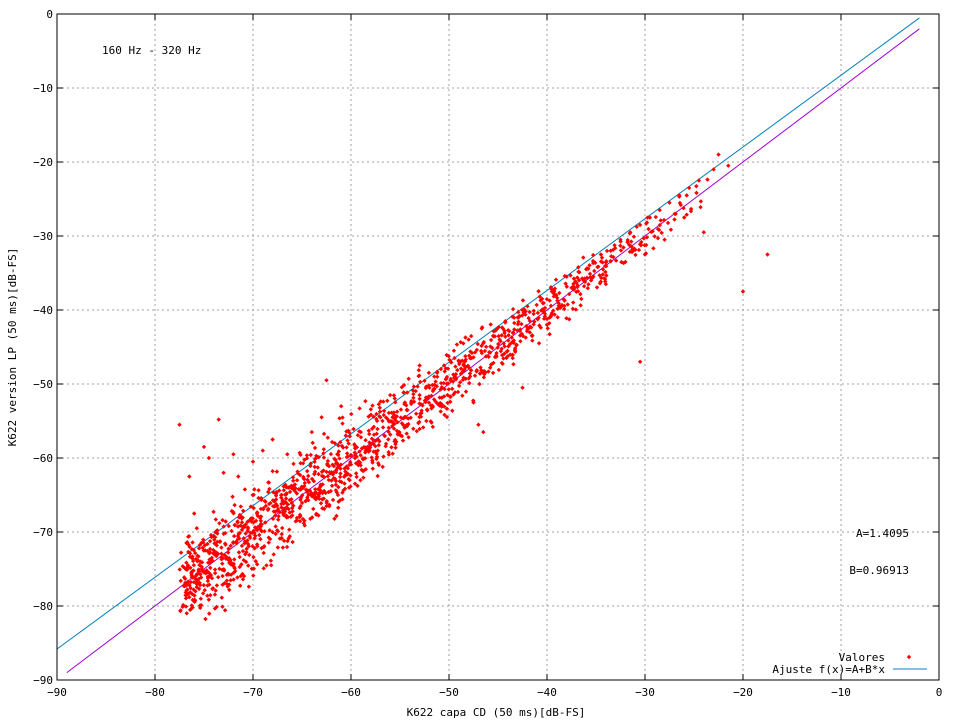  I want to click on fit-param-b: B=0.96913, so click(879, 570).